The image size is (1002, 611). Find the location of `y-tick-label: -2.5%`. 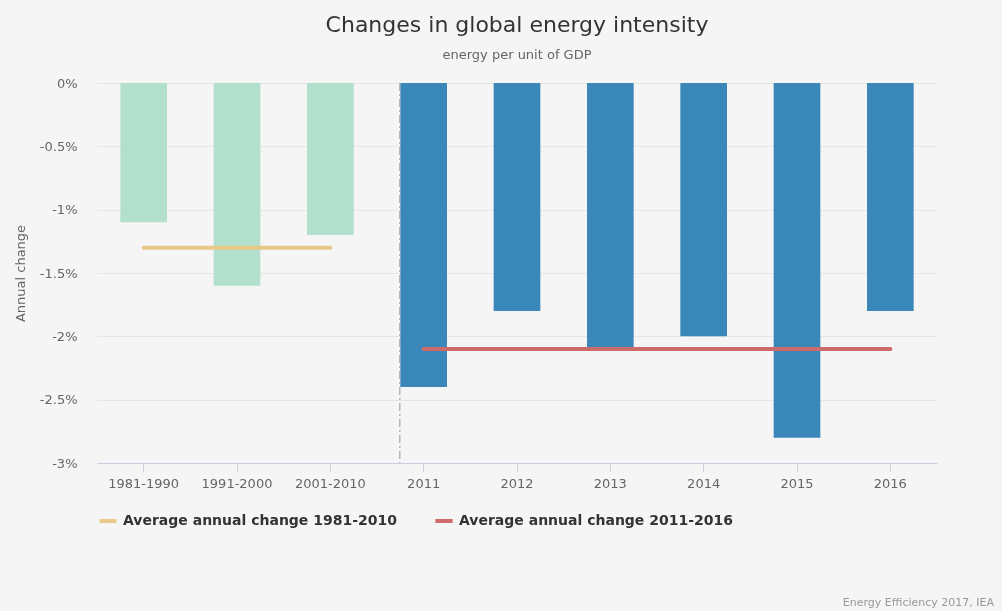

y-tick-label: -2.5% is located at coordinates (58, 400).